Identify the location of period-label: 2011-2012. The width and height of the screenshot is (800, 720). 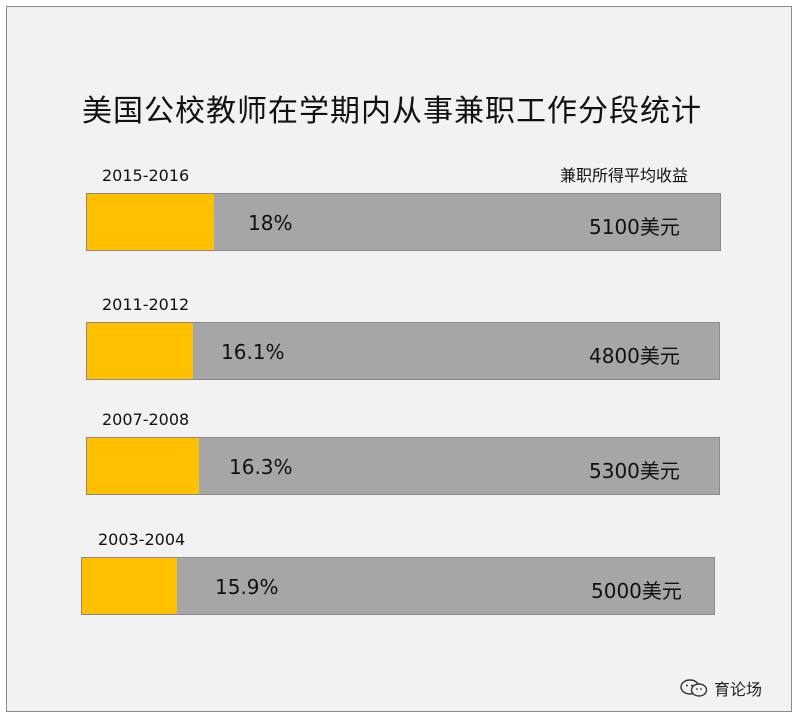
(146, 304).